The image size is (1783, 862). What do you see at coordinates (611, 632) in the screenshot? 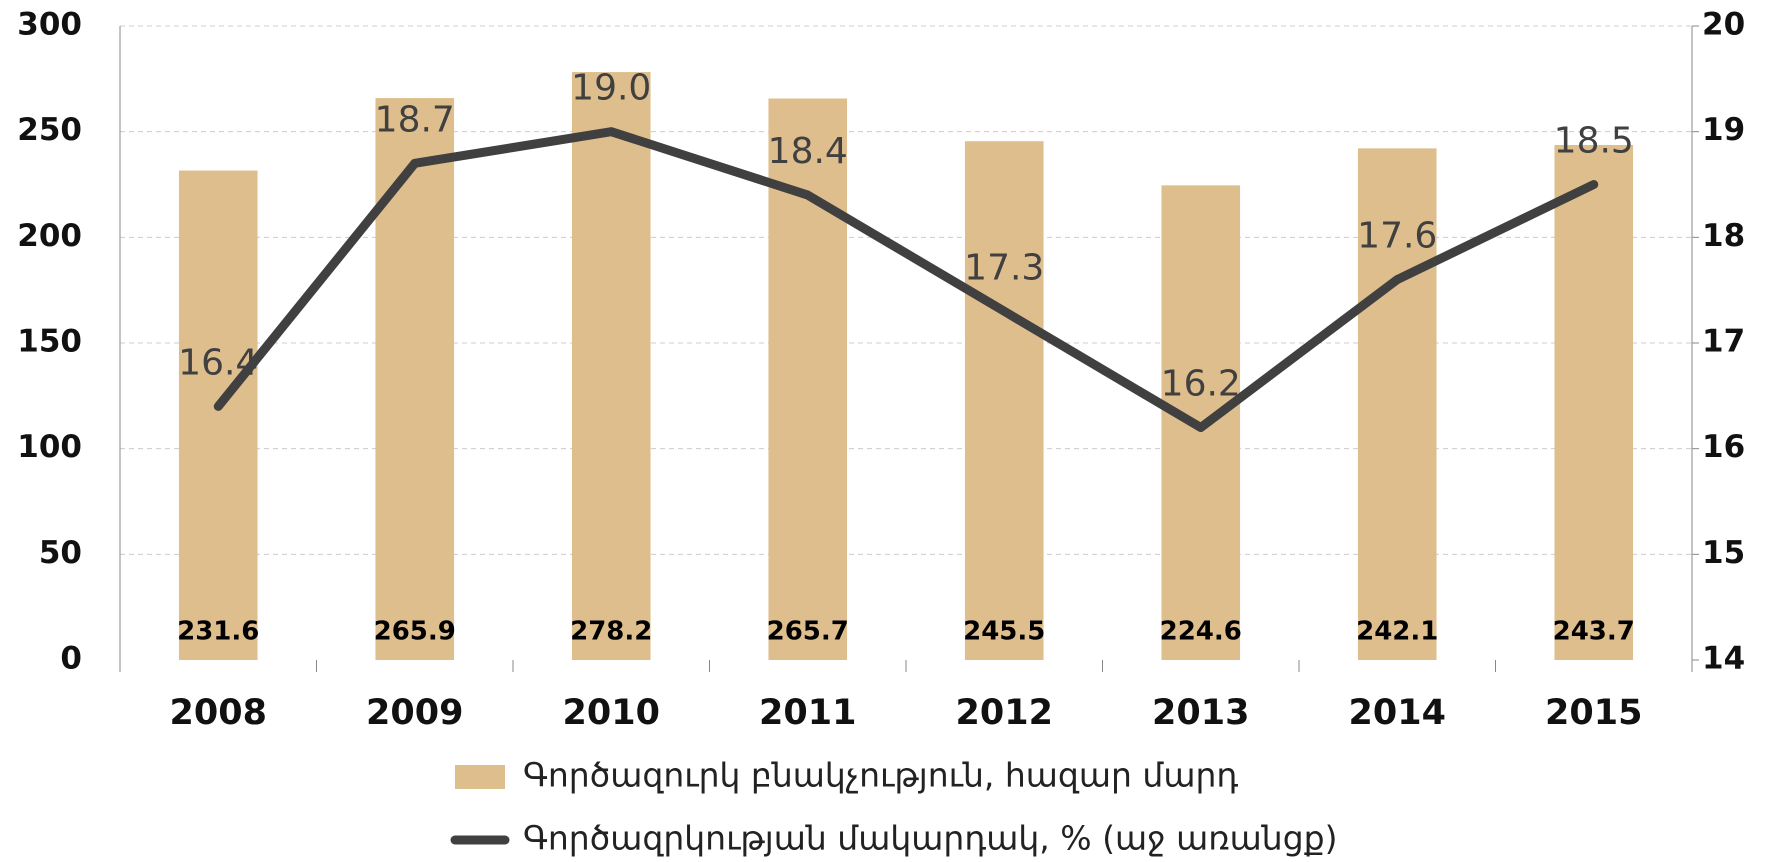
I see `bar-value-label: 278.2` at bounding box center [611, 632].